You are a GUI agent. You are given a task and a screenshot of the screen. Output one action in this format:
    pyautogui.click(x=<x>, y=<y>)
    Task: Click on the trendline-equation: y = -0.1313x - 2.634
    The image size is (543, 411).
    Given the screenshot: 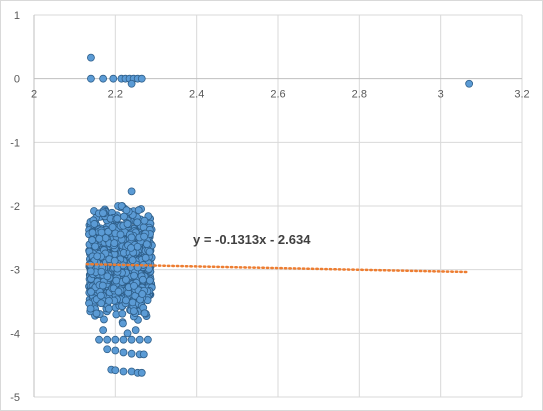 What is the action you would take?
    pyautogui.click(x=252, y=239)
    